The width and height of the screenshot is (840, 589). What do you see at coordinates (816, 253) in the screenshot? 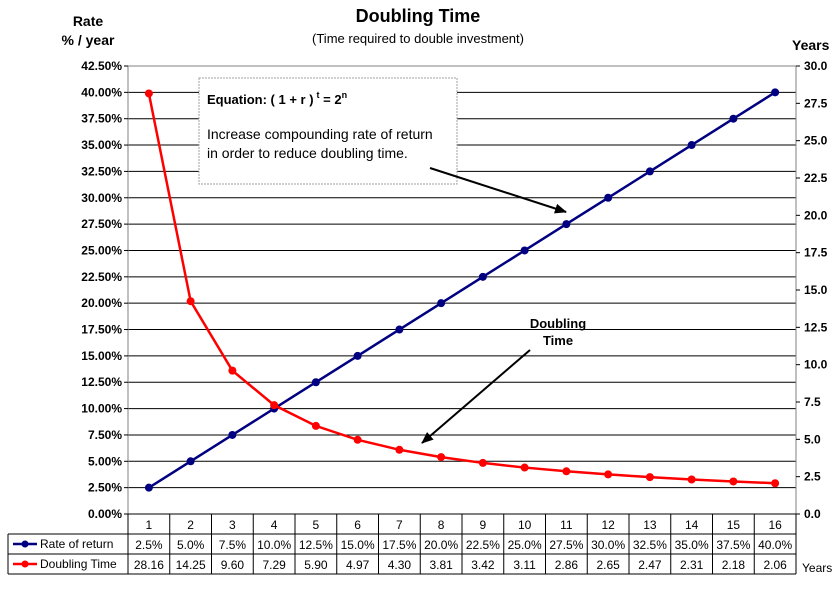
I see `right-tick-label: 17.5` at bounding box center [816, 253].